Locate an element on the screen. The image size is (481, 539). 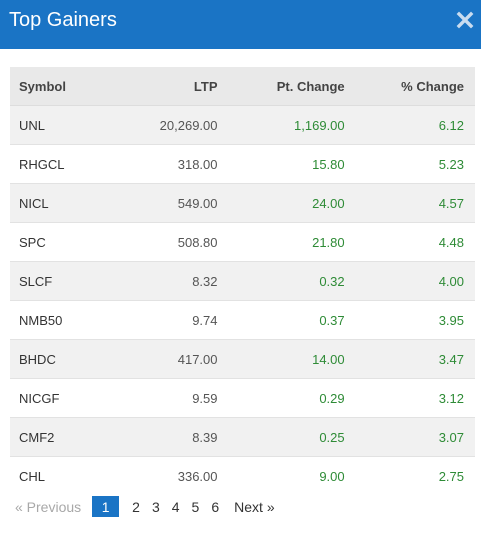
cell-symbol: NICL is located at coordinates (64, 203).